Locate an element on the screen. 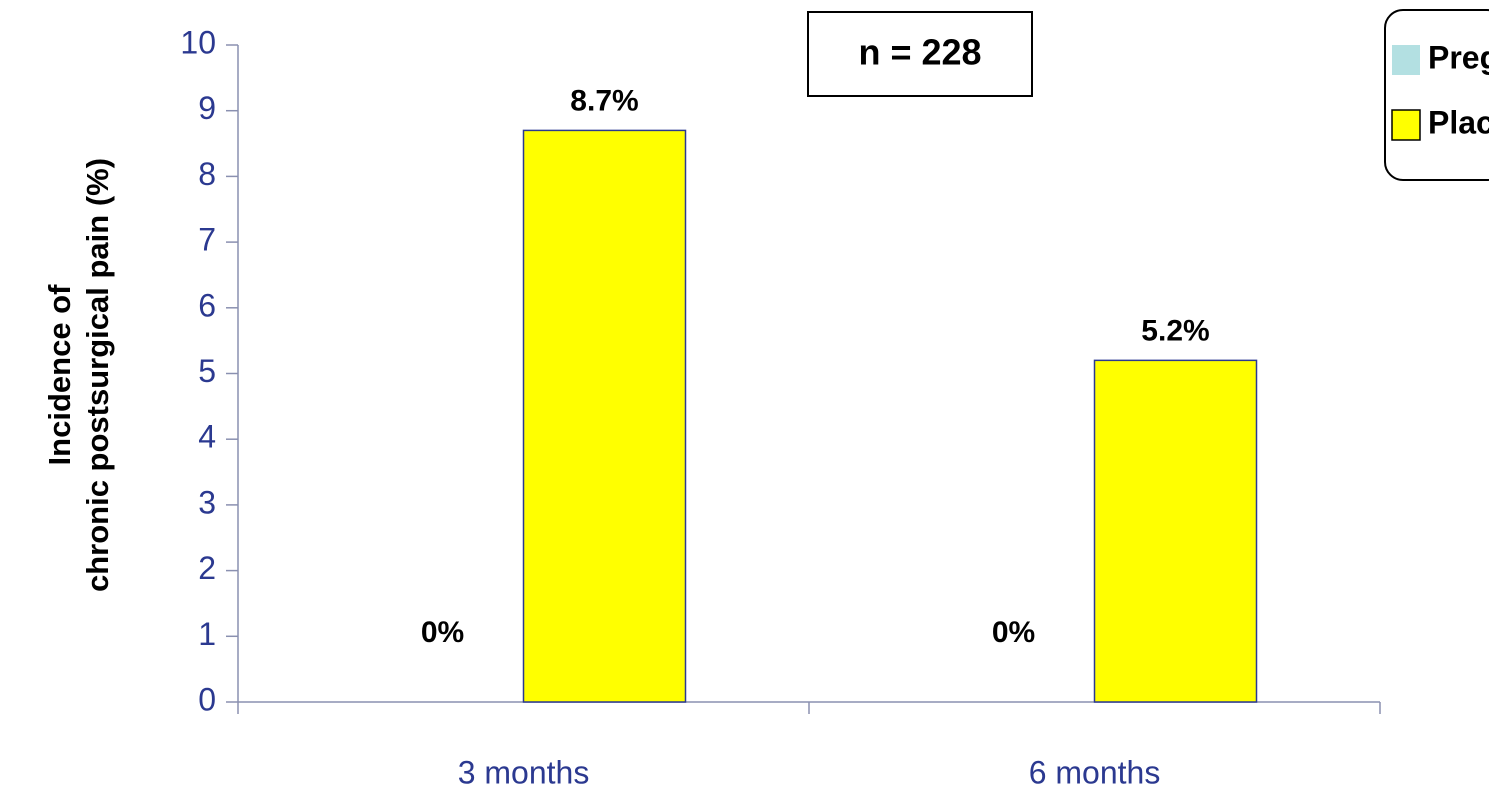 Image resolution: width=1489 pixels, height=798 pixels. y-tick-label: 9 is located at coordinates (207, 108).